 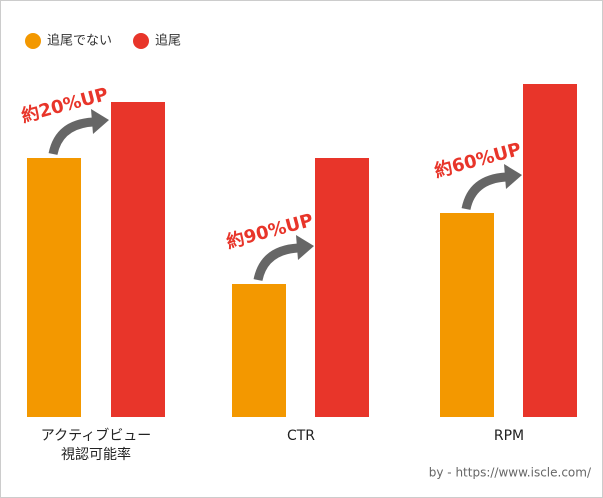 I want to click on x-tick-label: RPM, so click(x=509, y=436).